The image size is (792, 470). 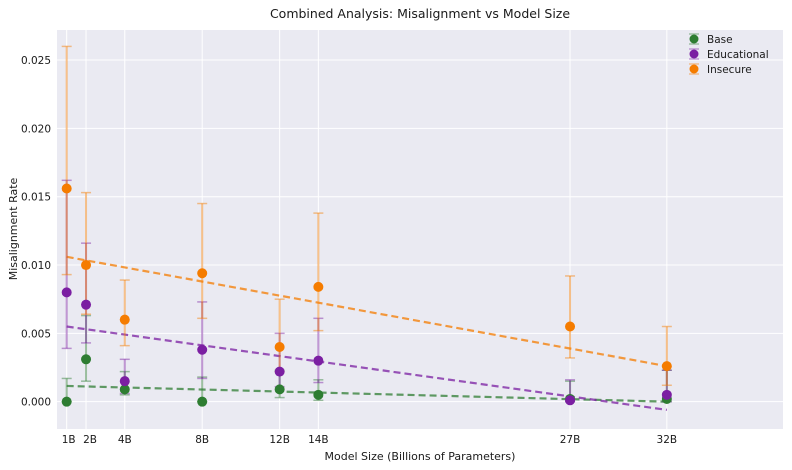 I want to click on y-tick-label: 0.020, so click(x=36, y=129).